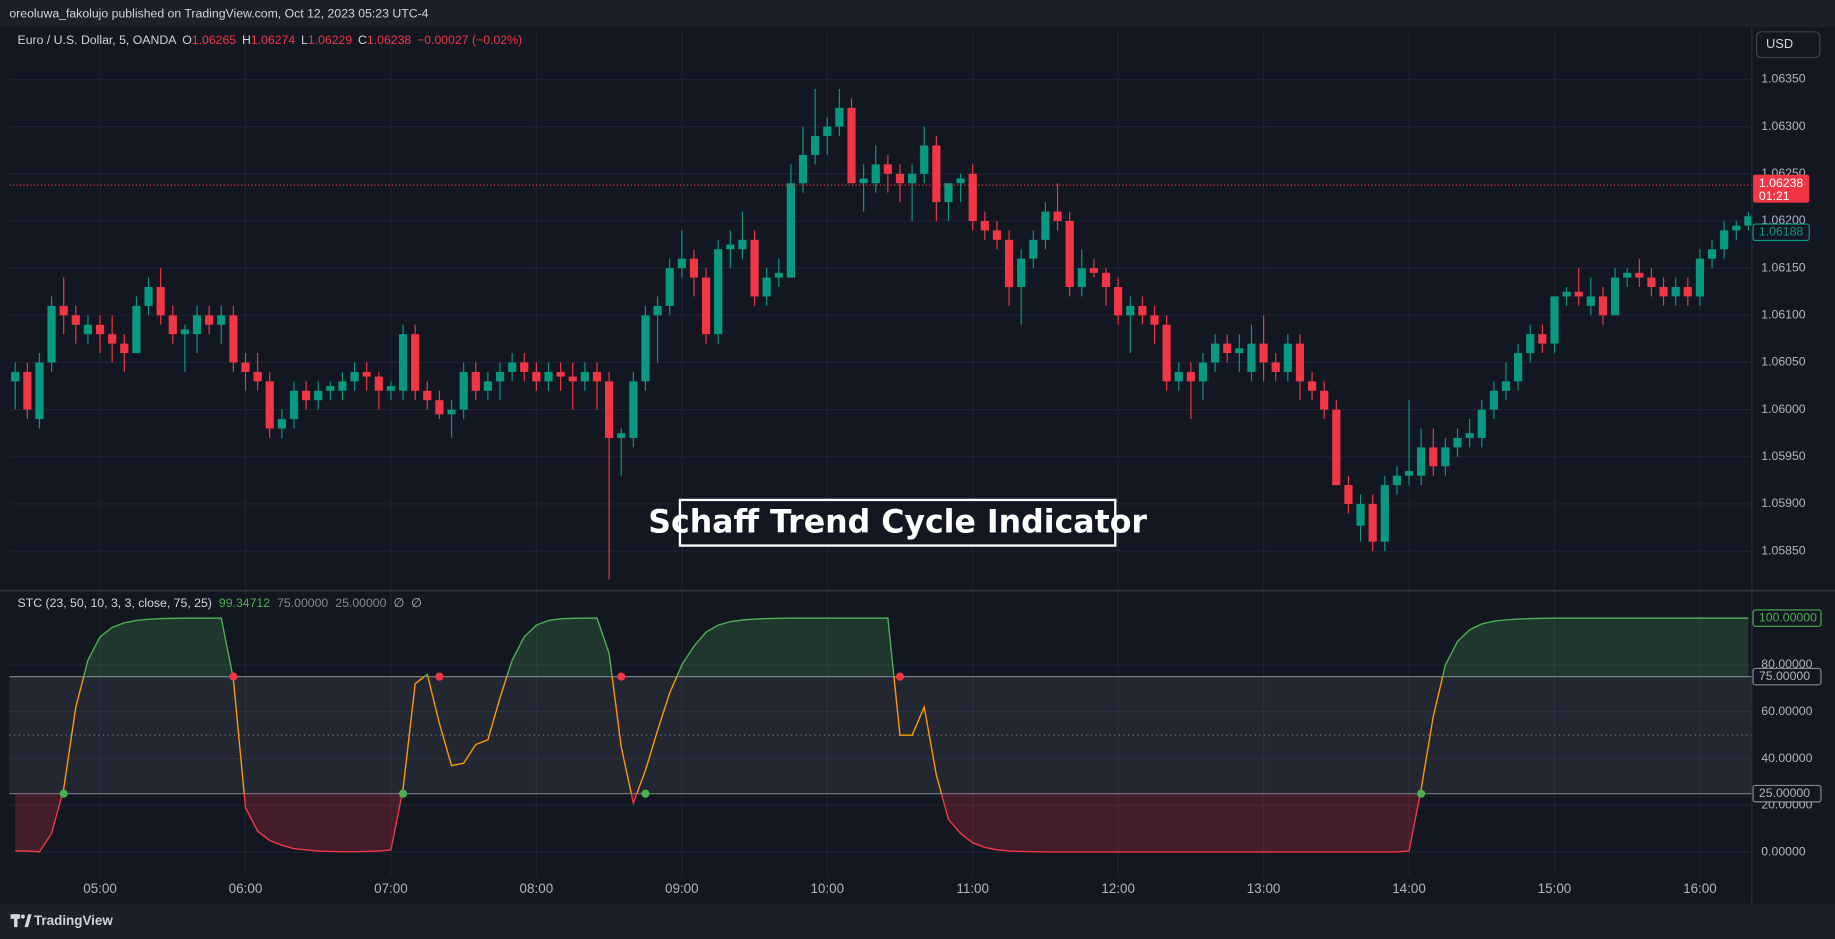 This screenshot has width=1835, height=939. Describe the element at coordinates (115, 603) in the screenshot. I see `stc-legend-title: STC (23, 50, 10, 3, 3, close, 75, 25)` at that location.